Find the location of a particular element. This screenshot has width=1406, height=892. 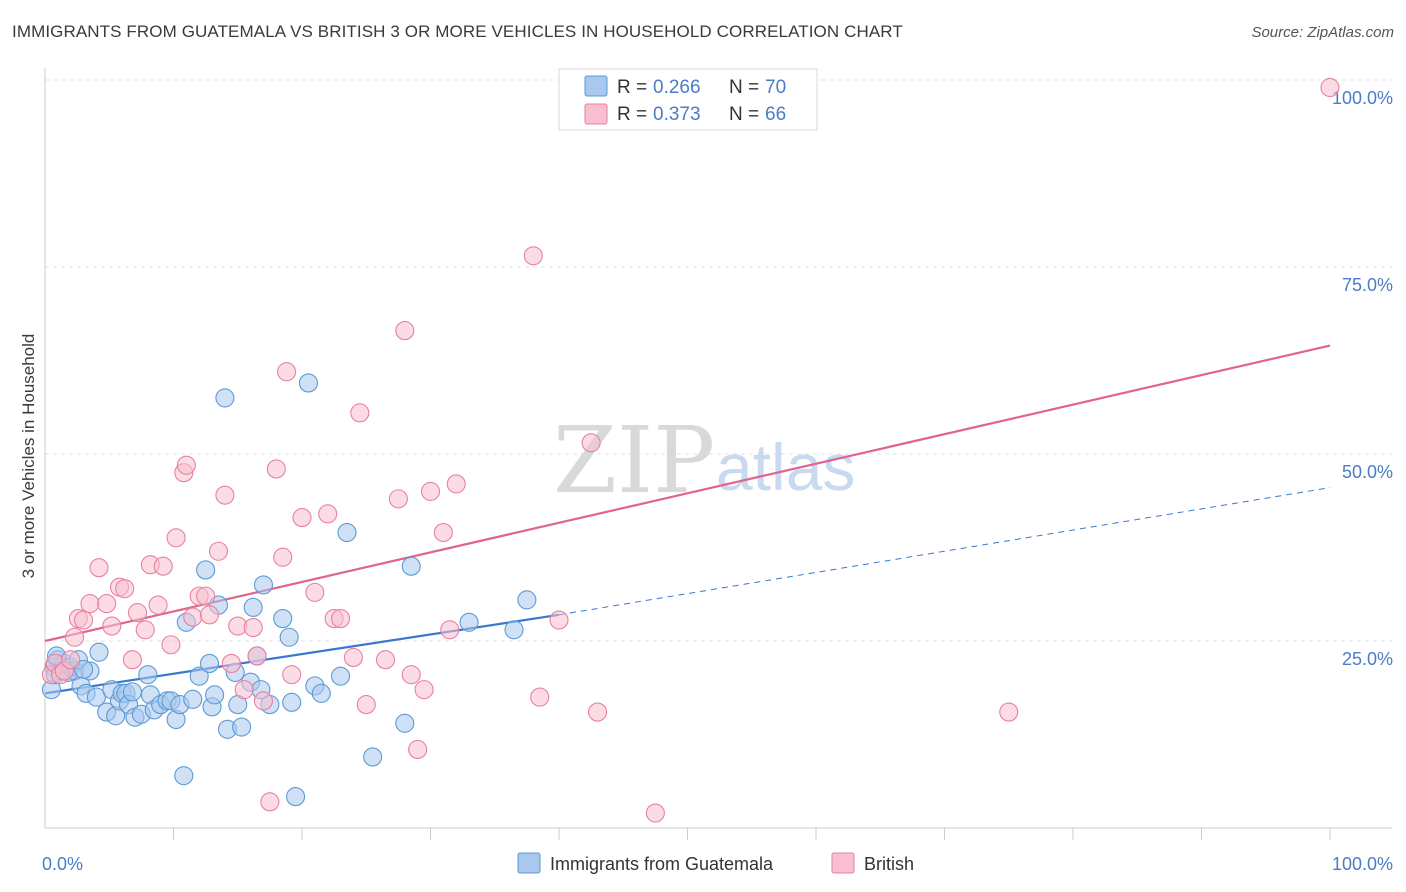

y-axis-title: 3 or more Vehicles in Household is located at coordinates (28, 456).